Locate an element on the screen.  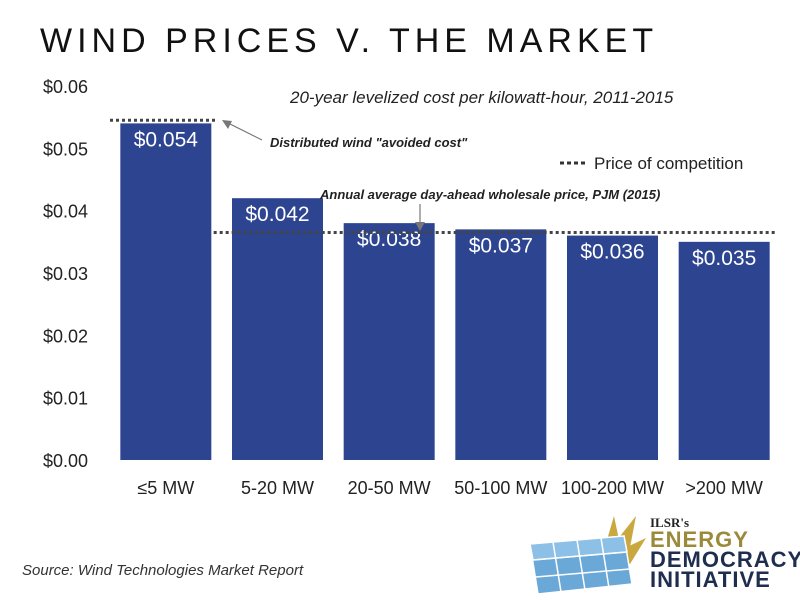
x-tick-label: 20-50 MW is located at coordinates (389, 488).